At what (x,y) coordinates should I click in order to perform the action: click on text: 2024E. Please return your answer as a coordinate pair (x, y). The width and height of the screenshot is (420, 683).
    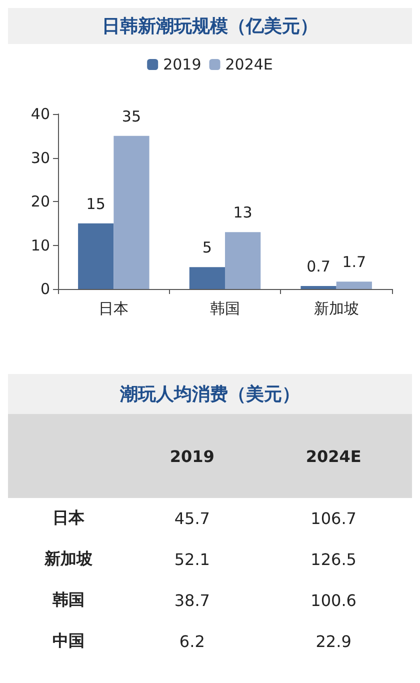
    Looking at the image, I should click on (333, 457).